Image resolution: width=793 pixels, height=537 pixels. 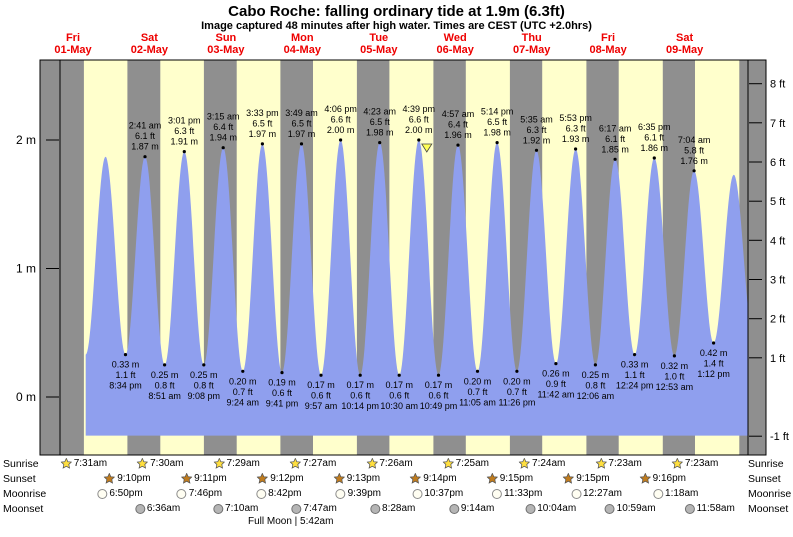 I want to click on day-date: 04-May, so click(x=302, y=49).